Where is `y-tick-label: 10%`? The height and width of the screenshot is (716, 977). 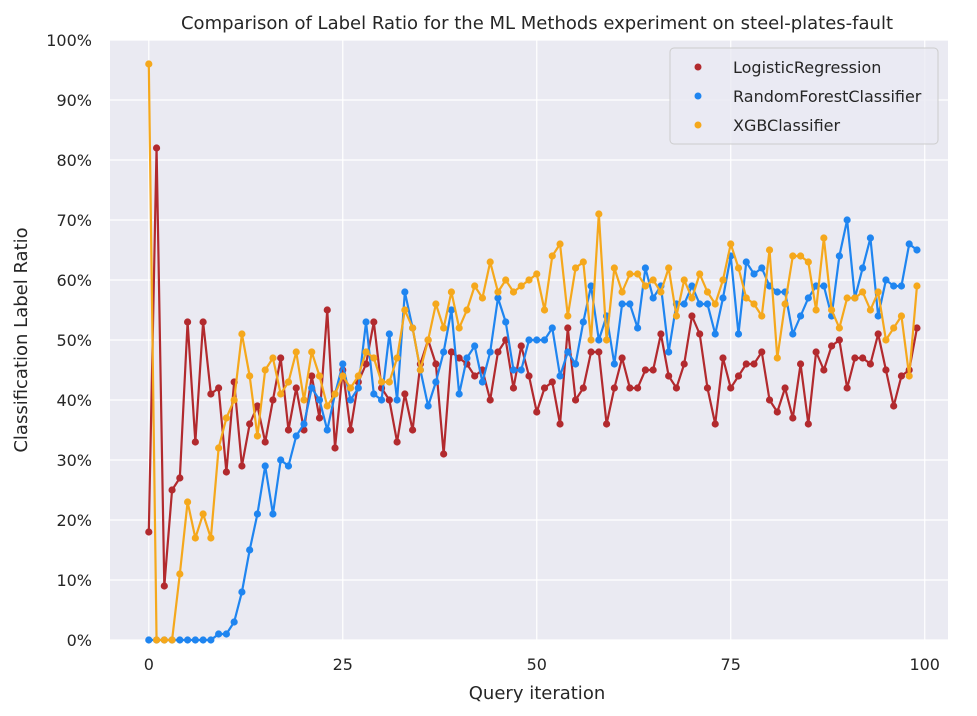 y-tick-label: 10% is located at coordinates (74, 580).